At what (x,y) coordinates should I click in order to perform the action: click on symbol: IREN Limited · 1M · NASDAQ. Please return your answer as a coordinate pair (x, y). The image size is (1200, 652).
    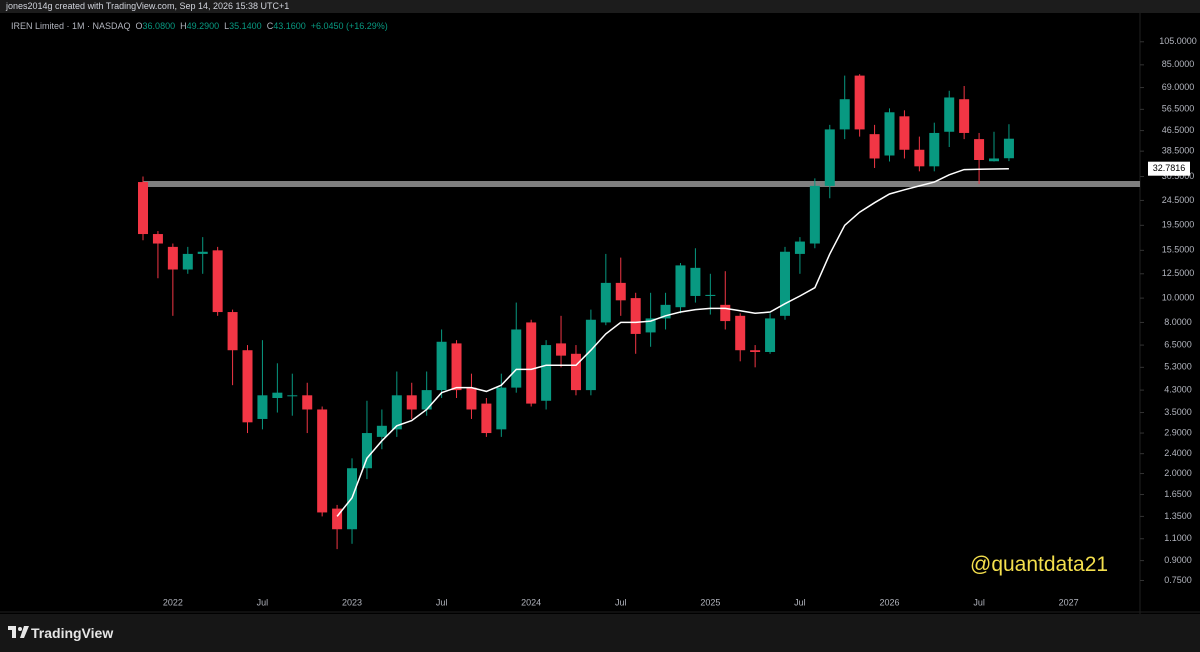
    Looking at the image, I should click on (71, 26).